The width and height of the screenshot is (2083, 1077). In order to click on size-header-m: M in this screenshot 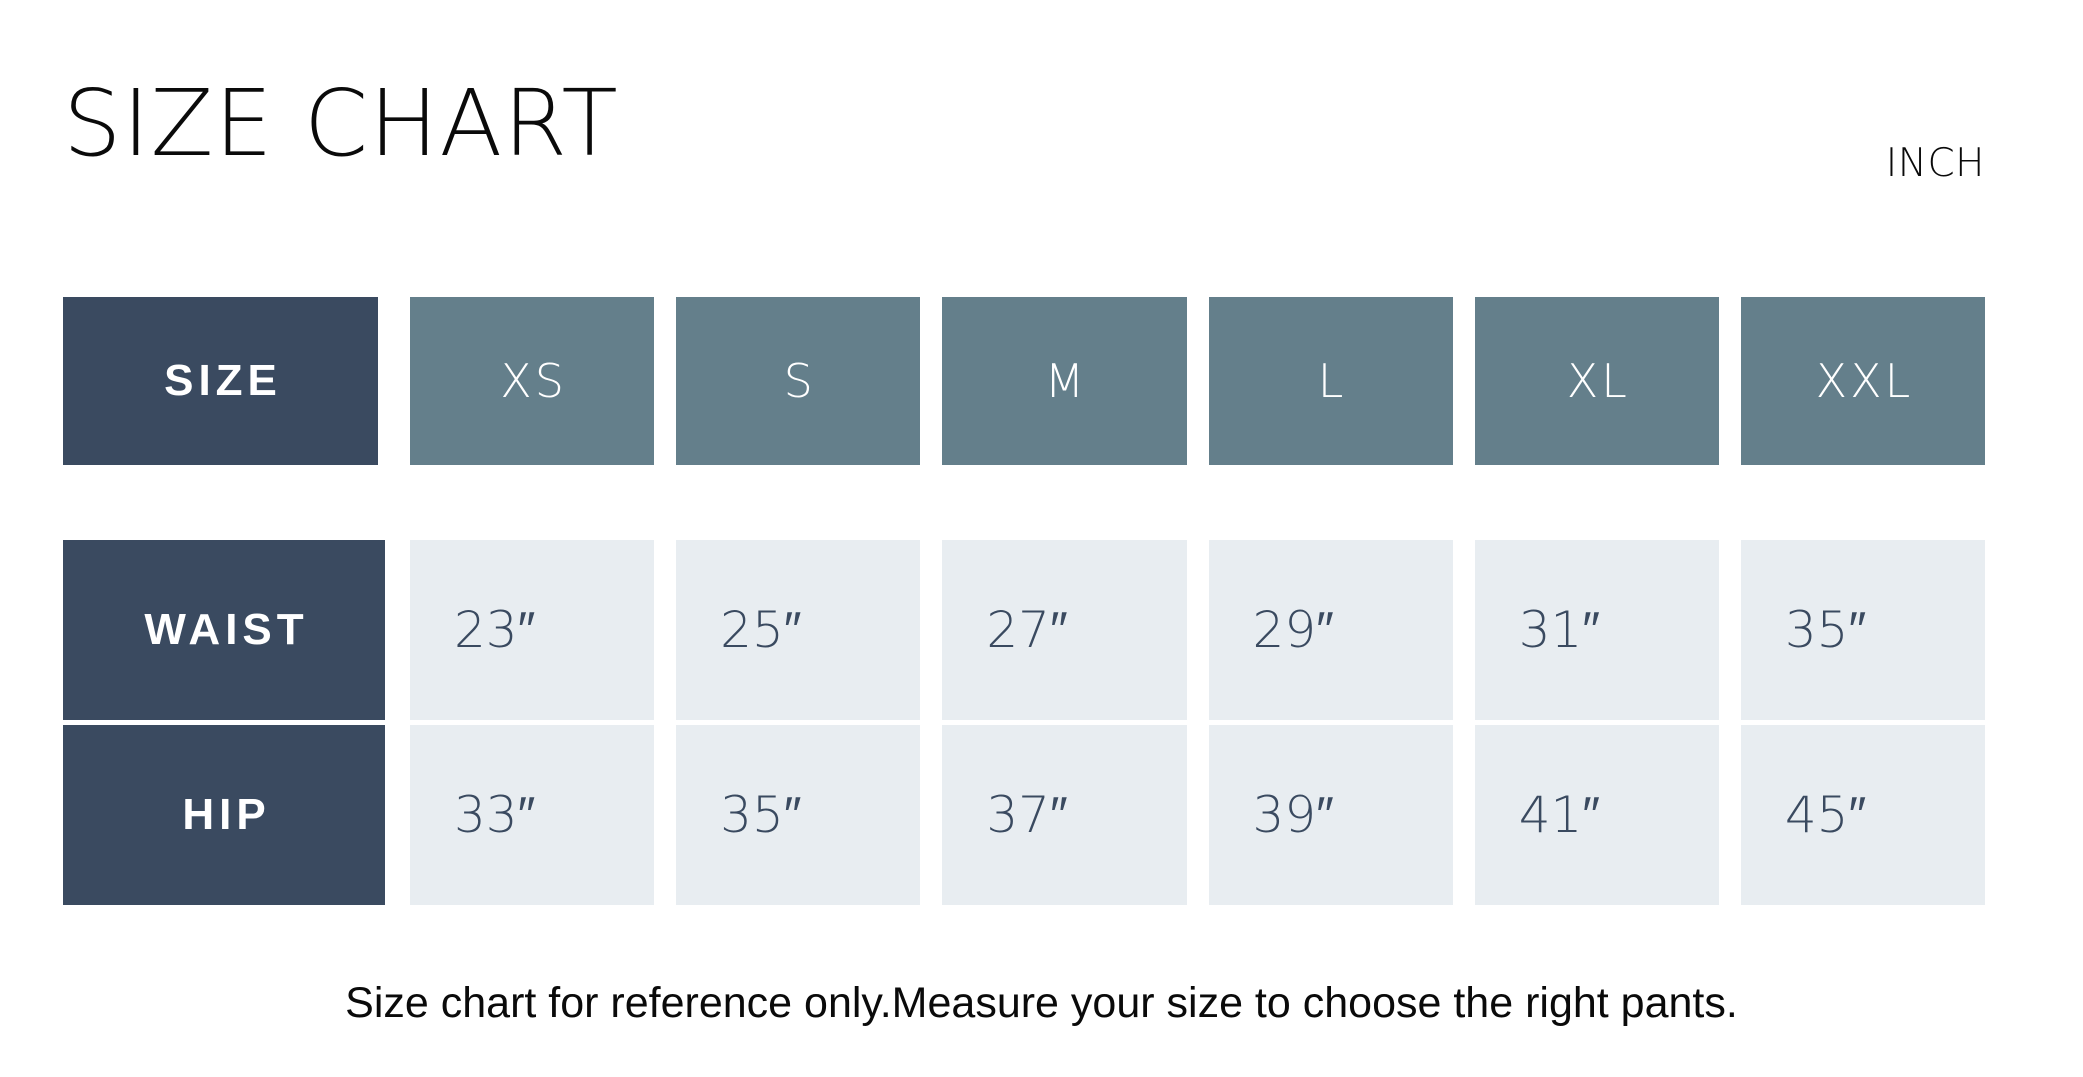, I will do `click(1064, 381)`.